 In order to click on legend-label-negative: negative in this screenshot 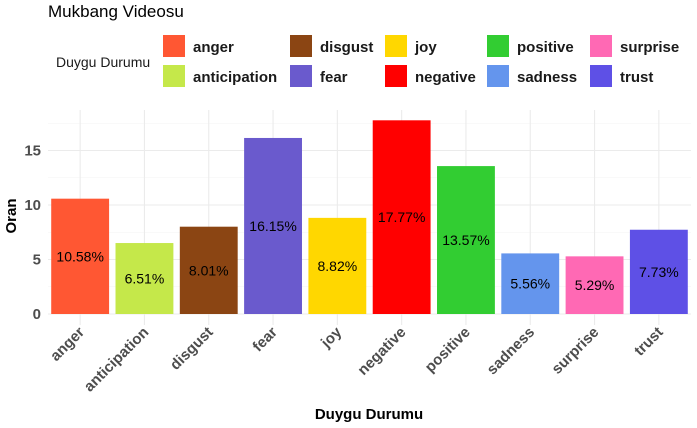, I will do `click(445, 77)`.